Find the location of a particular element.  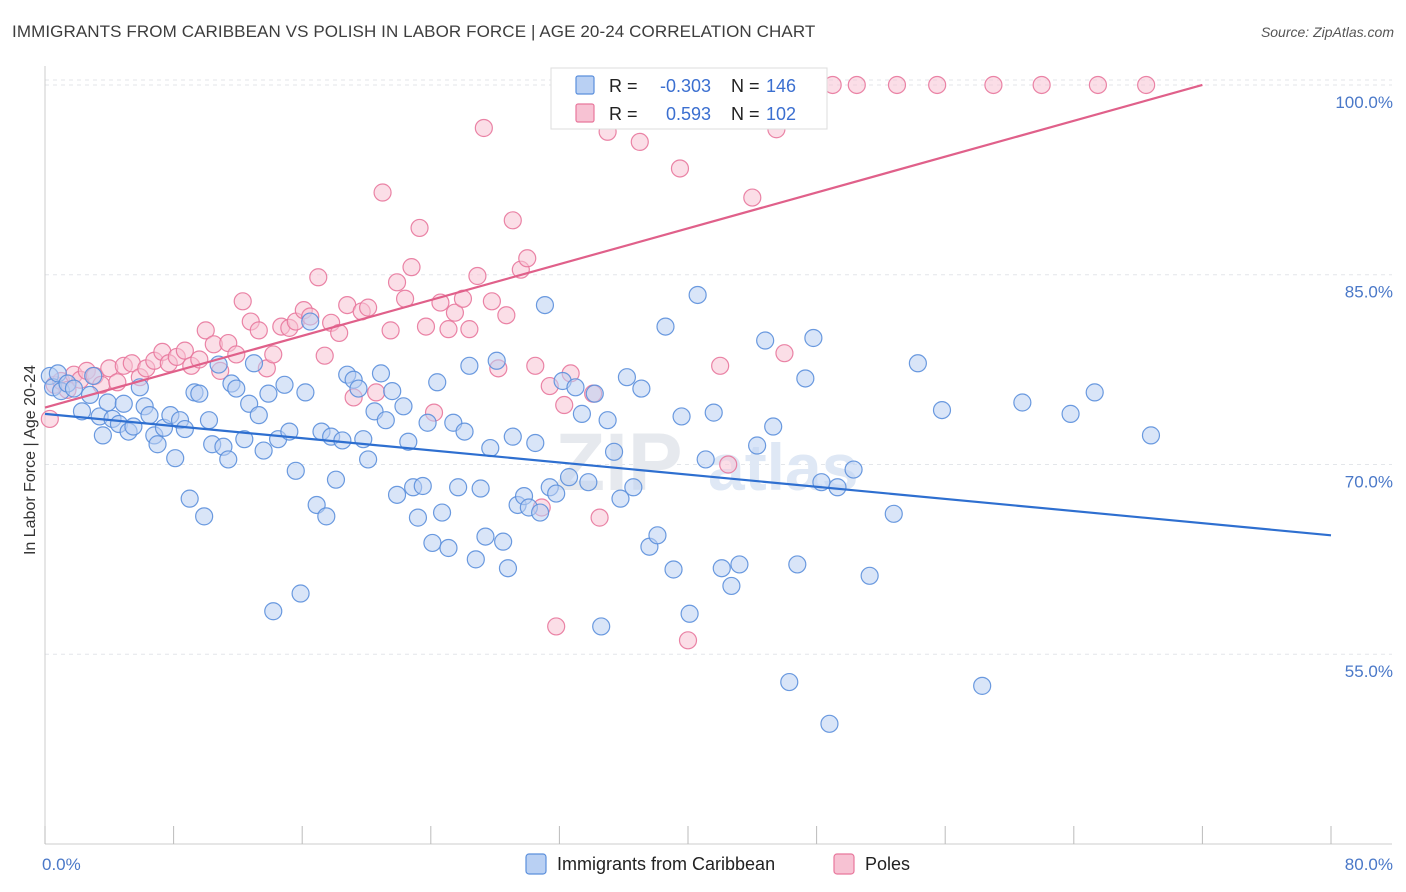

legend-r-value-2: 0.593 is located at coordinates (688, 114).